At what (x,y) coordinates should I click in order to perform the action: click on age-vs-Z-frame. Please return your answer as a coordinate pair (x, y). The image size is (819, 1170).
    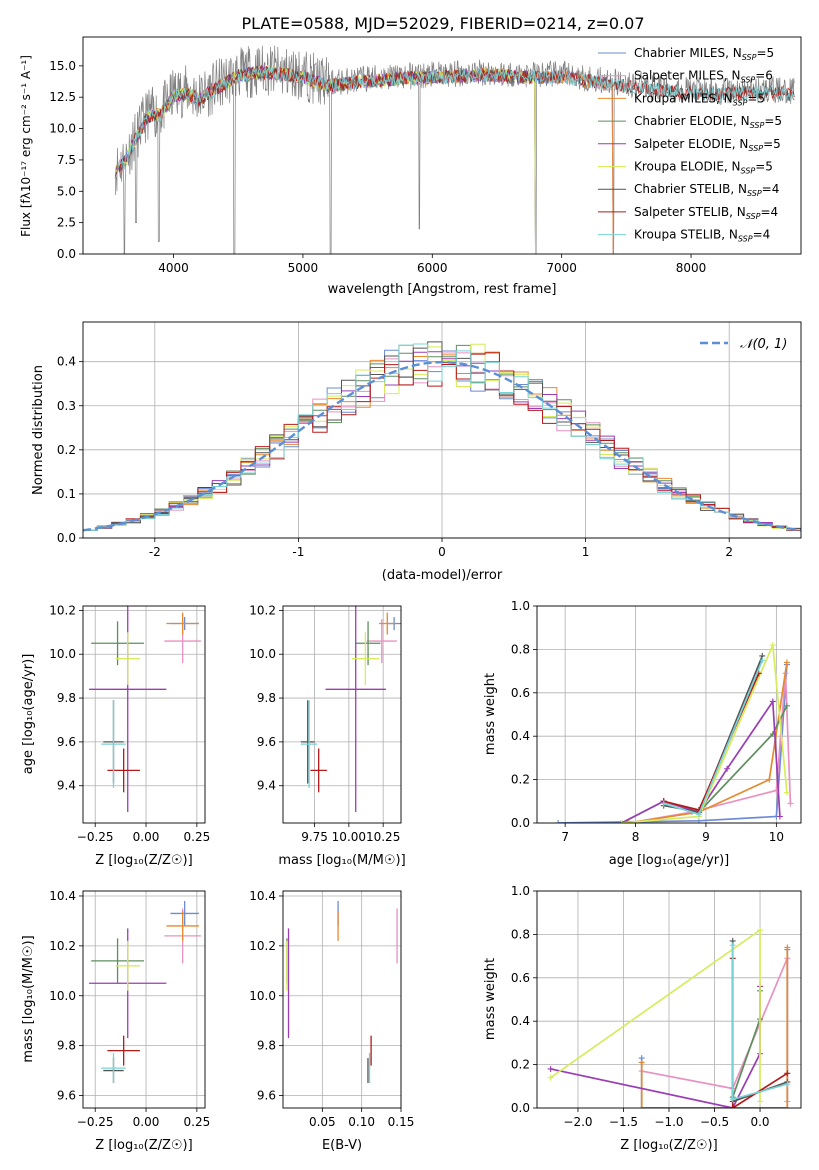
    Looking at the image, I should click on (144, 714).